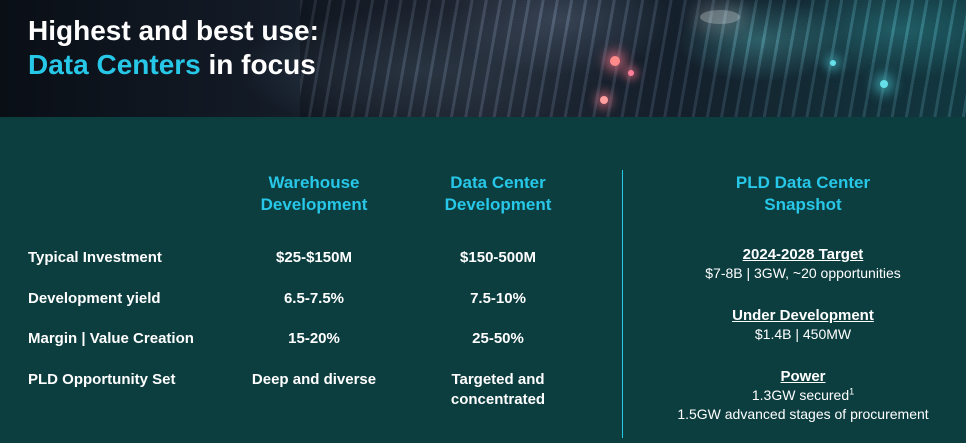 The image size is (966, 443). Describe the element at coordinates (258, 64) in the screenshot. I see `title-rest: in focus` at that location.